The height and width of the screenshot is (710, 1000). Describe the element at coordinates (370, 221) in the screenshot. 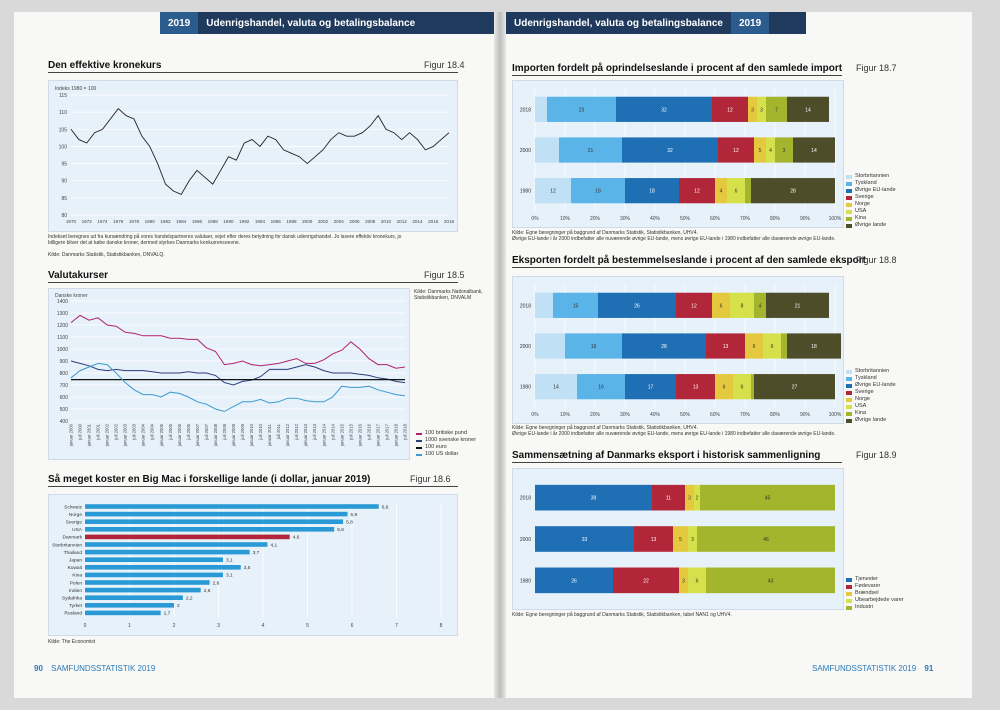

I see `fig184-xtick: 2008` at that location.